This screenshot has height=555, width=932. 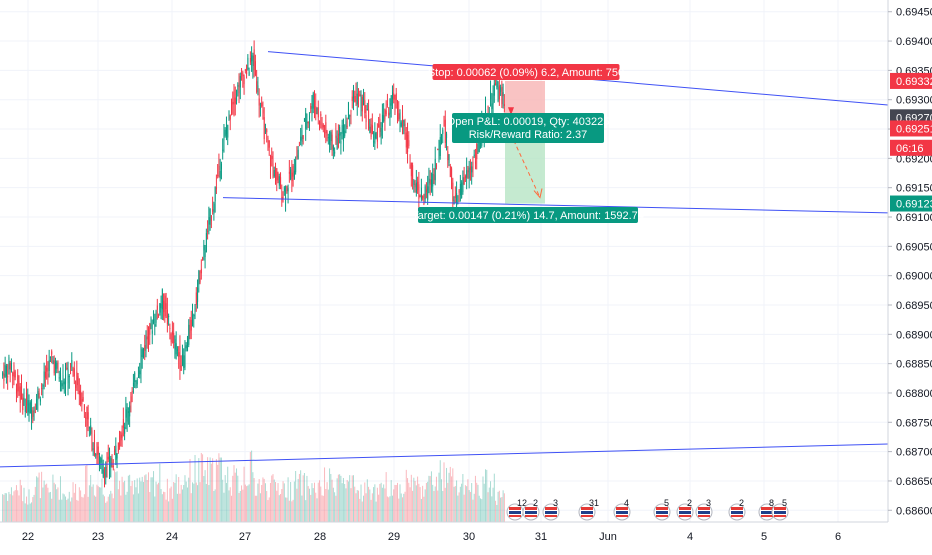 What do you see at coordinates (708, 503) in the screenshot?
I see `event-count: 3` at bounding box center [708, 503].